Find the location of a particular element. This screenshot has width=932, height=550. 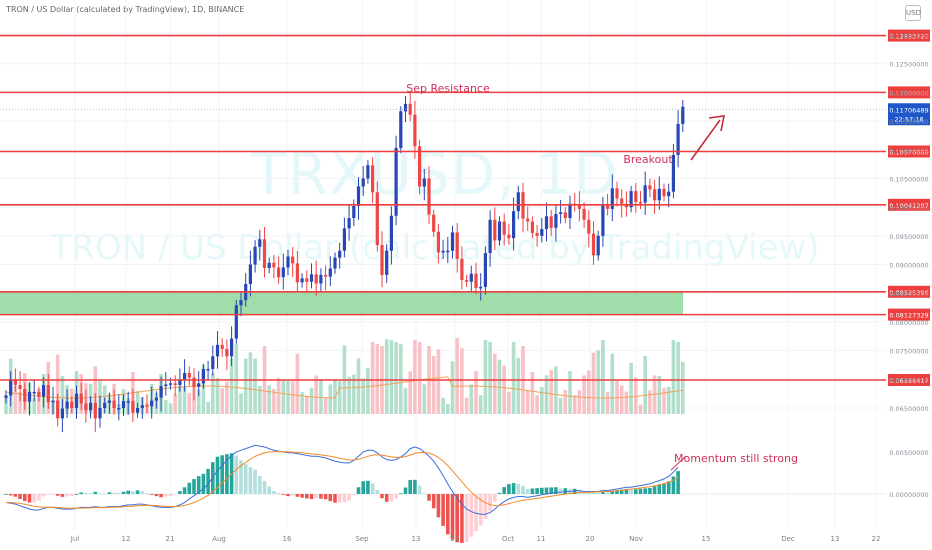

time-tick: 15 is located at coordinates (706, 539).